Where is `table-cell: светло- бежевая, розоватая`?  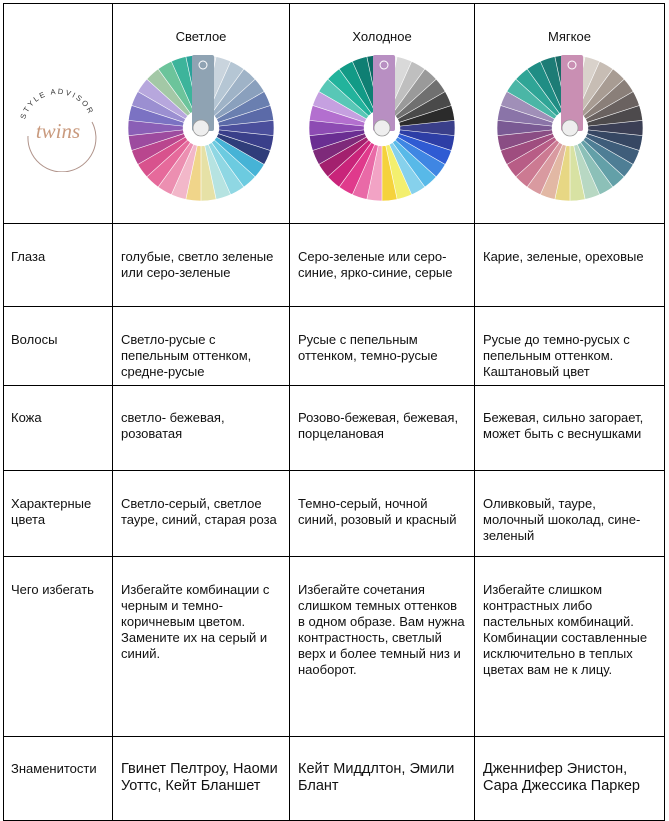
table-cell: светло- бежевая, розоватая is located at coordinates (201, 428).